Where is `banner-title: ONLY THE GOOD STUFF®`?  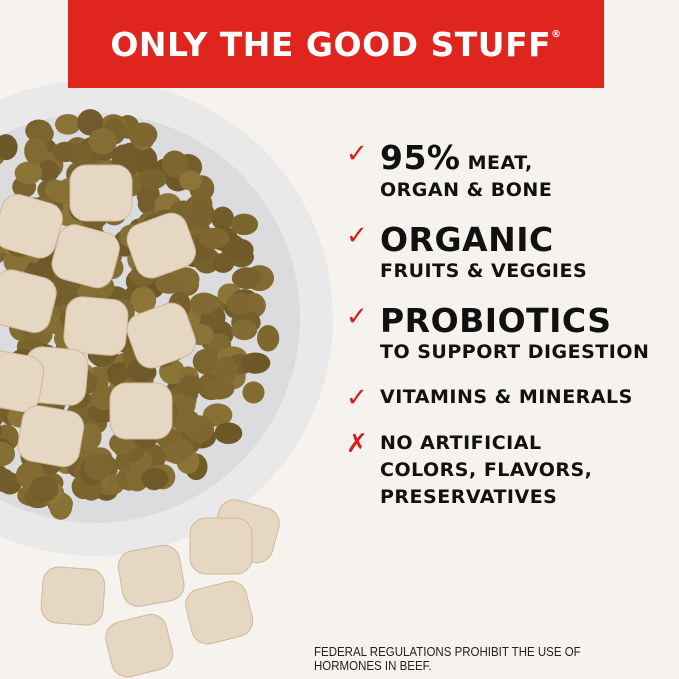 banner-title: ONLY THE GOOD STUFF® is located at coordinates (336, 44).